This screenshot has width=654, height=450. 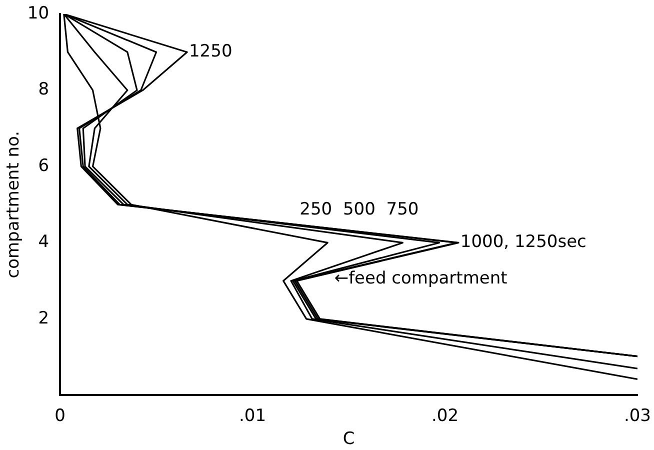 What do you see at coordinates (421, 278) in the screenshot?
I see `annotation: ←feed compartment` at bounding box center [421, 278].